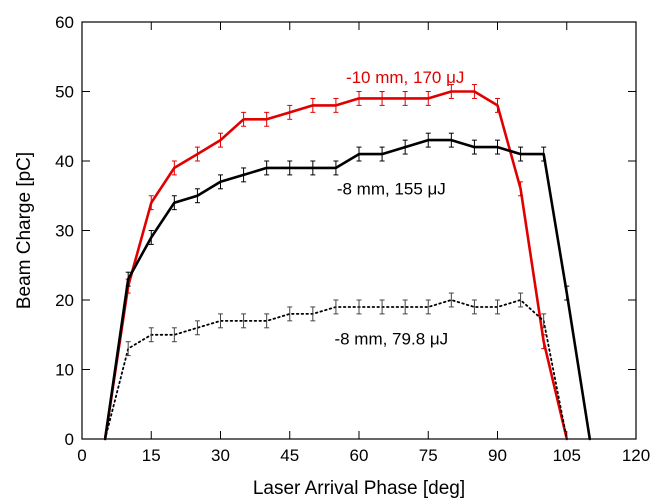 This screenshot has width=662, height=501. Describe the element at coordinates (81, 455) in the screenshot. I see `x-tick-label: 0` at that location.